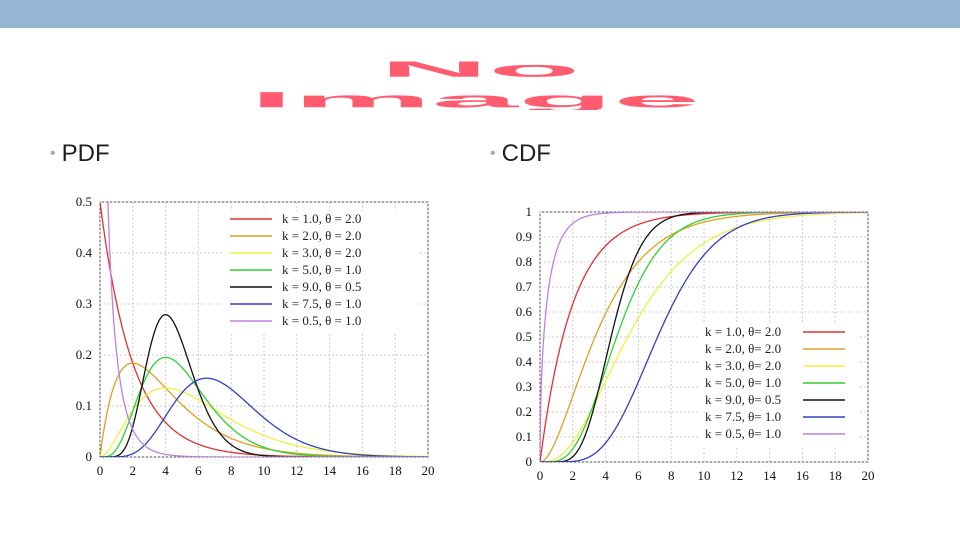  What do you see at coordinates (743, 416) in the screenshot?
I see `legend-entry: k = 7.5, θ= 1.0` at bounding box center [743, 416].